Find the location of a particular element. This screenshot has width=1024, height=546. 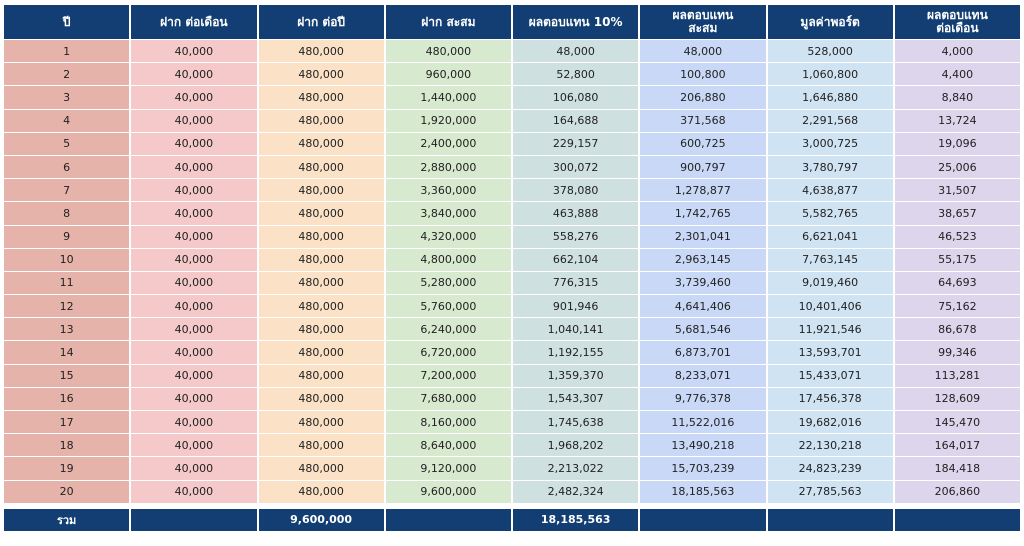

table-cell: 13,724 is located at coordinates (957, 120).